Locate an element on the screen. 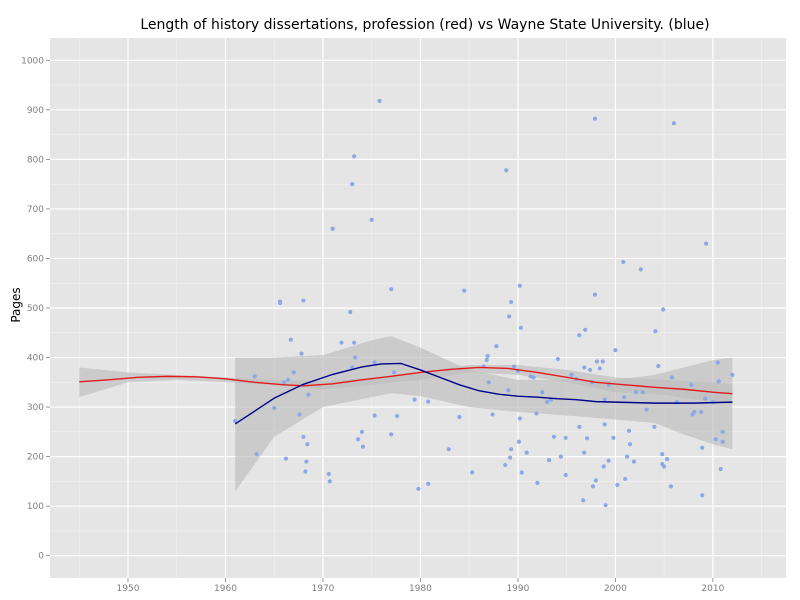 The height and width of the screenshot is (600, 800). y-tick-label: 100 is located at coordinates (35, 507).